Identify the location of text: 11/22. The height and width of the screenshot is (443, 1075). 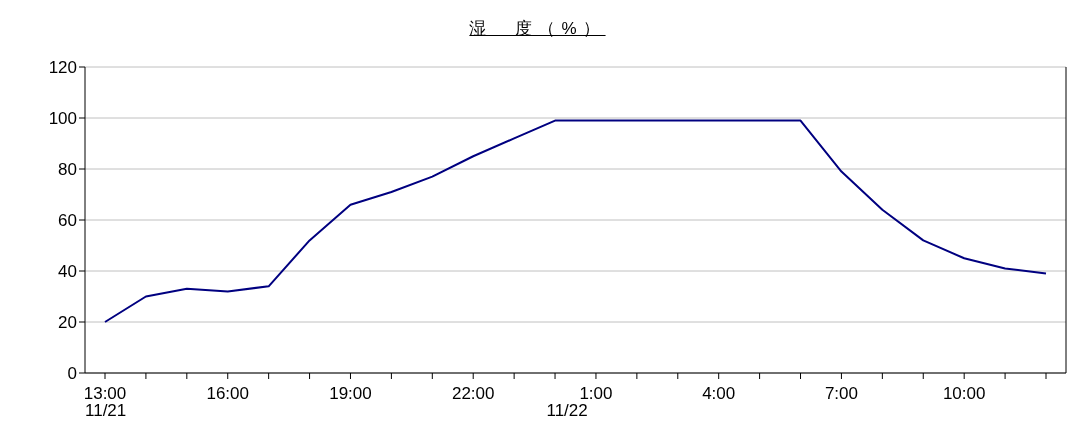
(567, 411).